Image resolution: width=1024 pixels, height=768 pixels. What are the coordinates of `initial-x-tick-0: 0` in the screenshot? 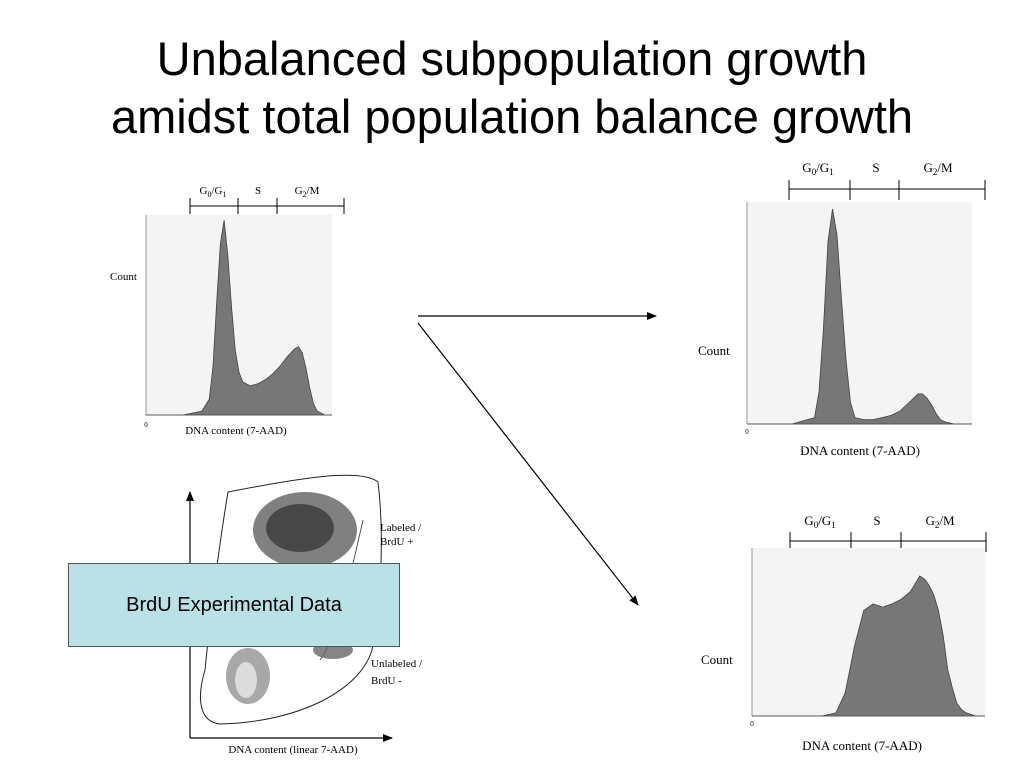 It's located at (146, 425).